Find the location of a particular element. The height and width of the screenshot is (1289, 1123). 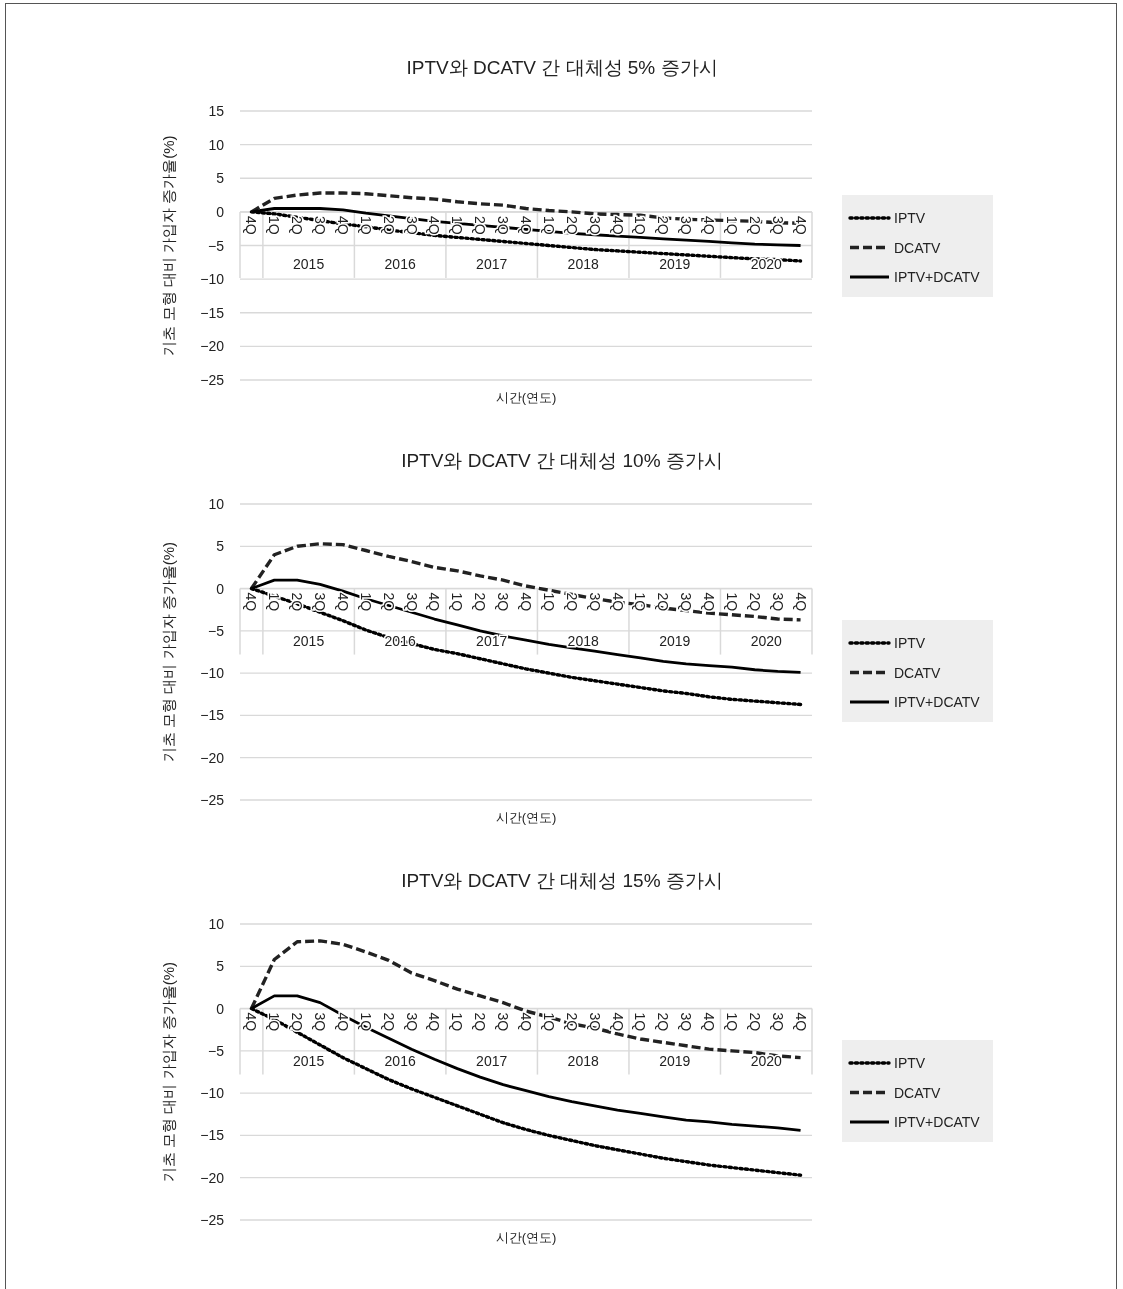

title: IPTV와 DCATV 간 대체성 15% 증가시 is located at coordinates (562, 880).